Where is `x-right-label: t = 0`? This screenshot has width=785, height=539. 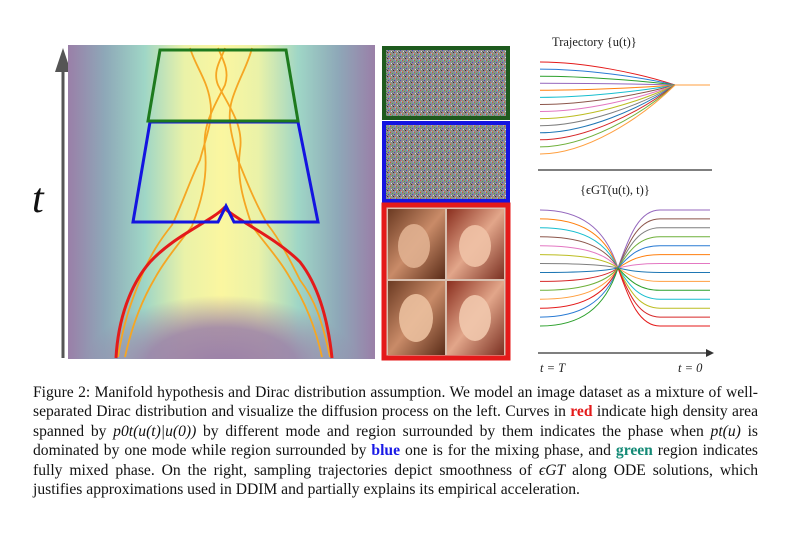 x-right-label: t = 0 is located at coordinates (690, 368).